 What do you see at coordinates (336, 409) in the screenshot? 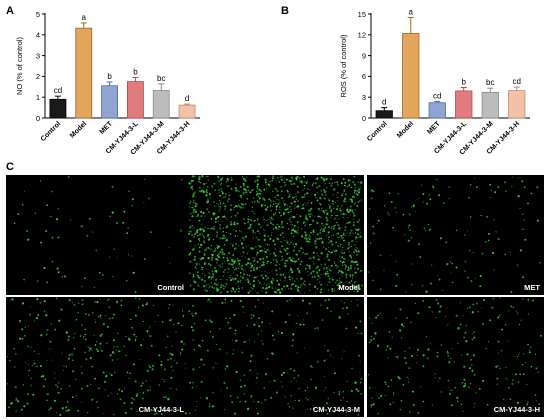
I see `micrograph-label: CM-YJ44-3-M` at bounding box center [336, 409].